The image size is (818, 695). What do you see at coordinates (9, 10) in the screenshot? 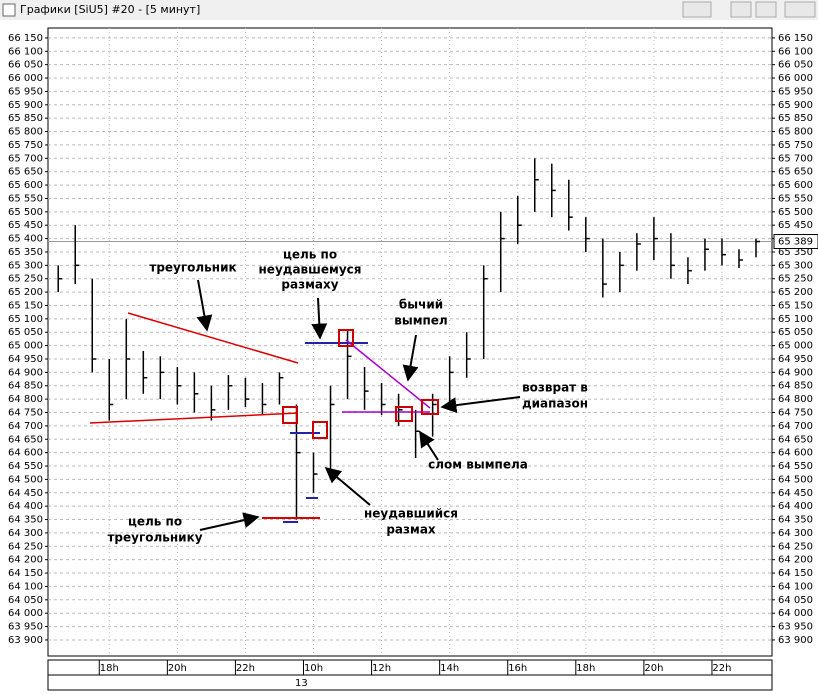
I see `window-icon` at bounding box center [9, 10].